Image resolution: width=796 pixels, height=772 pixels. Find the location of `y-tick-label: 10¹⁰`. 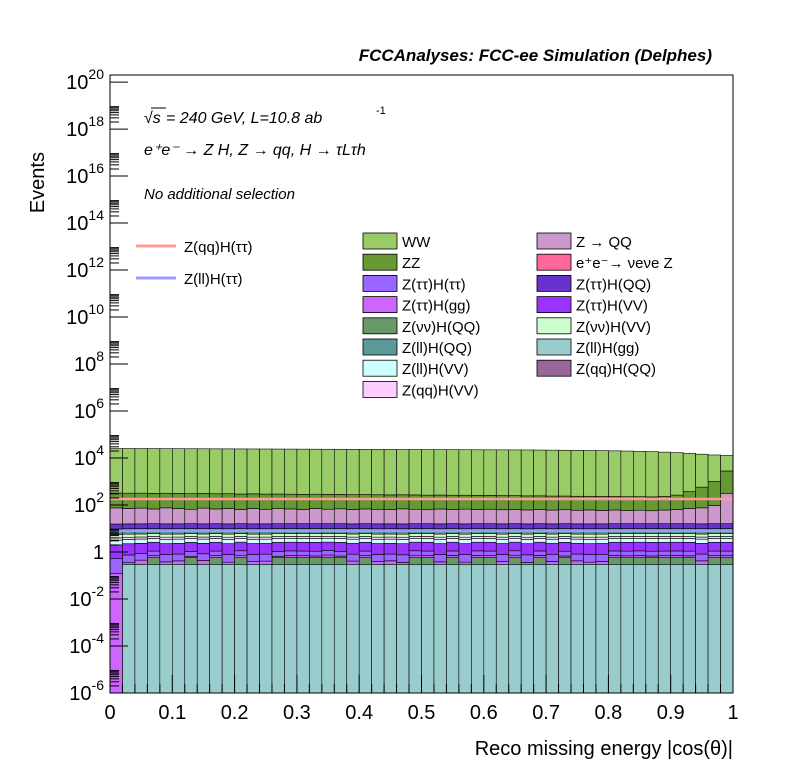

y-tick-label: 10¹⁰ is located at coordinates (85, 315).